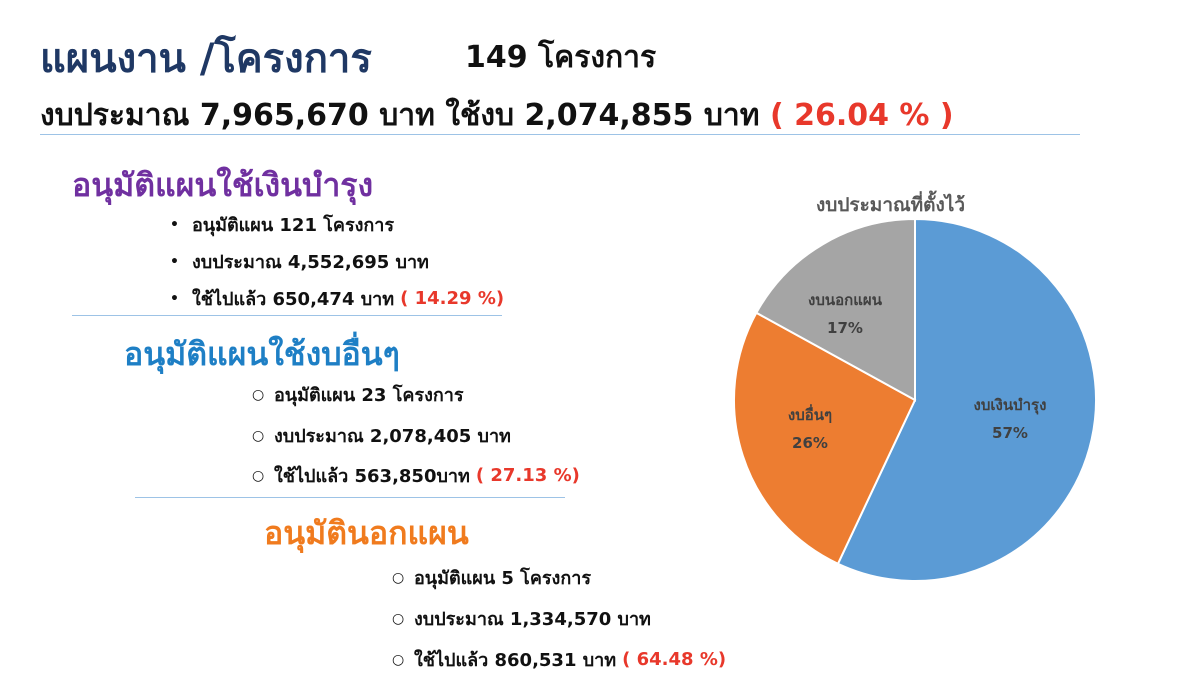 The height and width of the screenshot is (675, 1201). I want to click on section3-item: ○ อนุมัติแผน 5 โครงการ, so click(491, 577).